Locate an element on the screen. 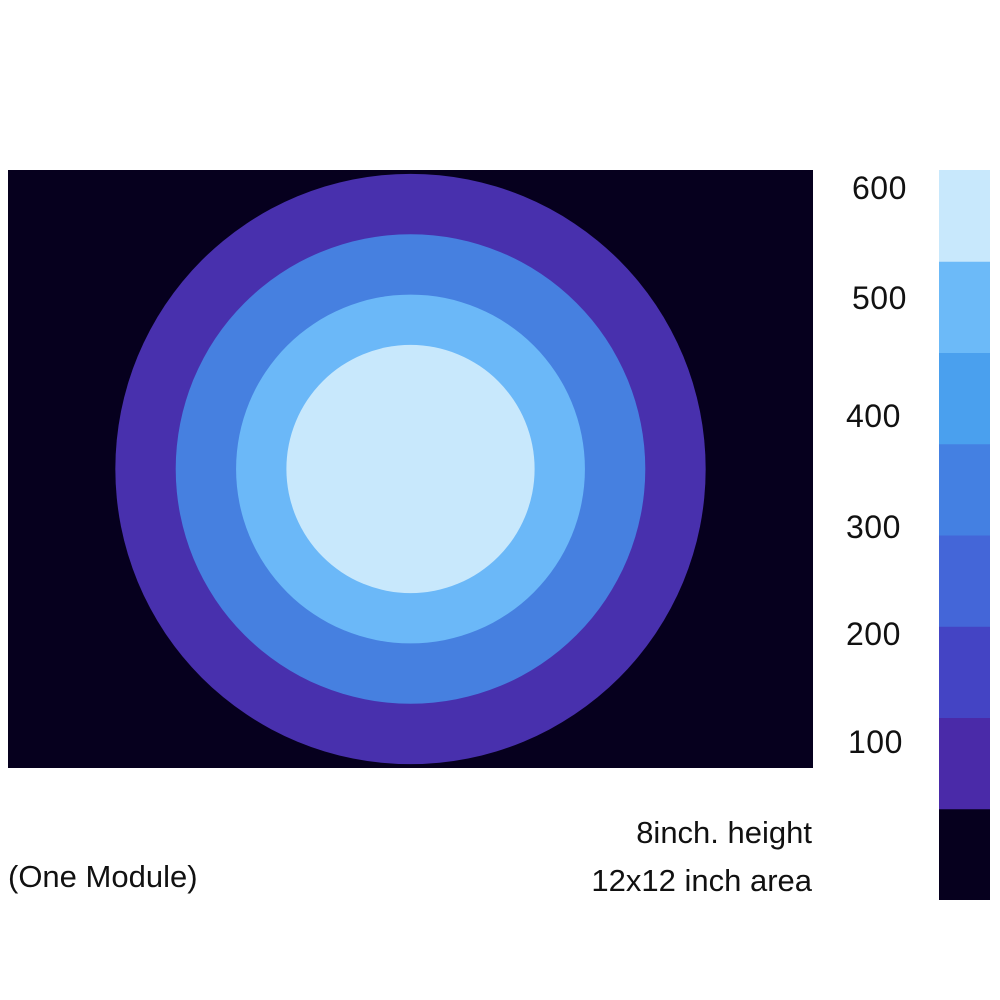  colorbar-tick-500: 500 is located at coordinates (879, 298).